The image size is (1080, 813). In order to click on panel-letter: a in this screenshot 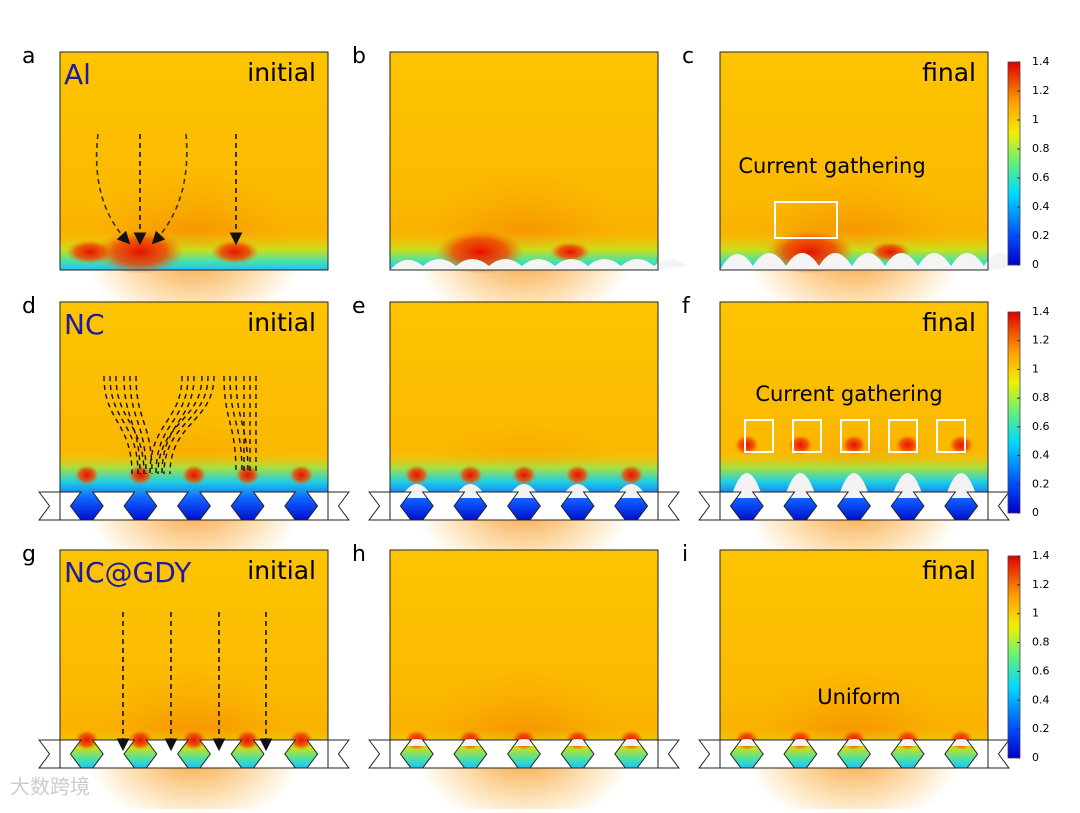, I will do `click(28, 56)`.